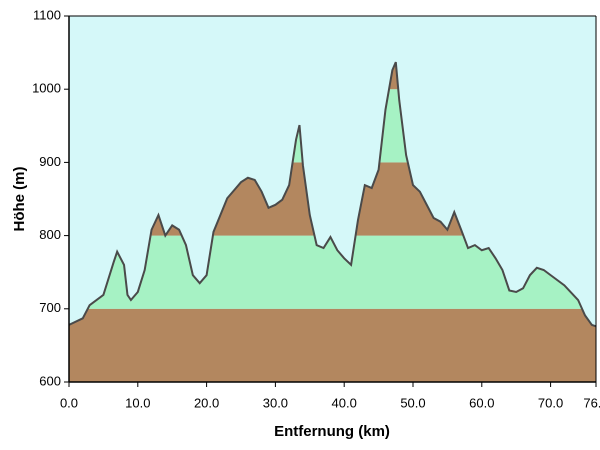 The image size is (600, 450). What do you see at coordinates (50, 161) in the screenshot?
I see `y-tick-label: 900` at bounding box center [50, 161].